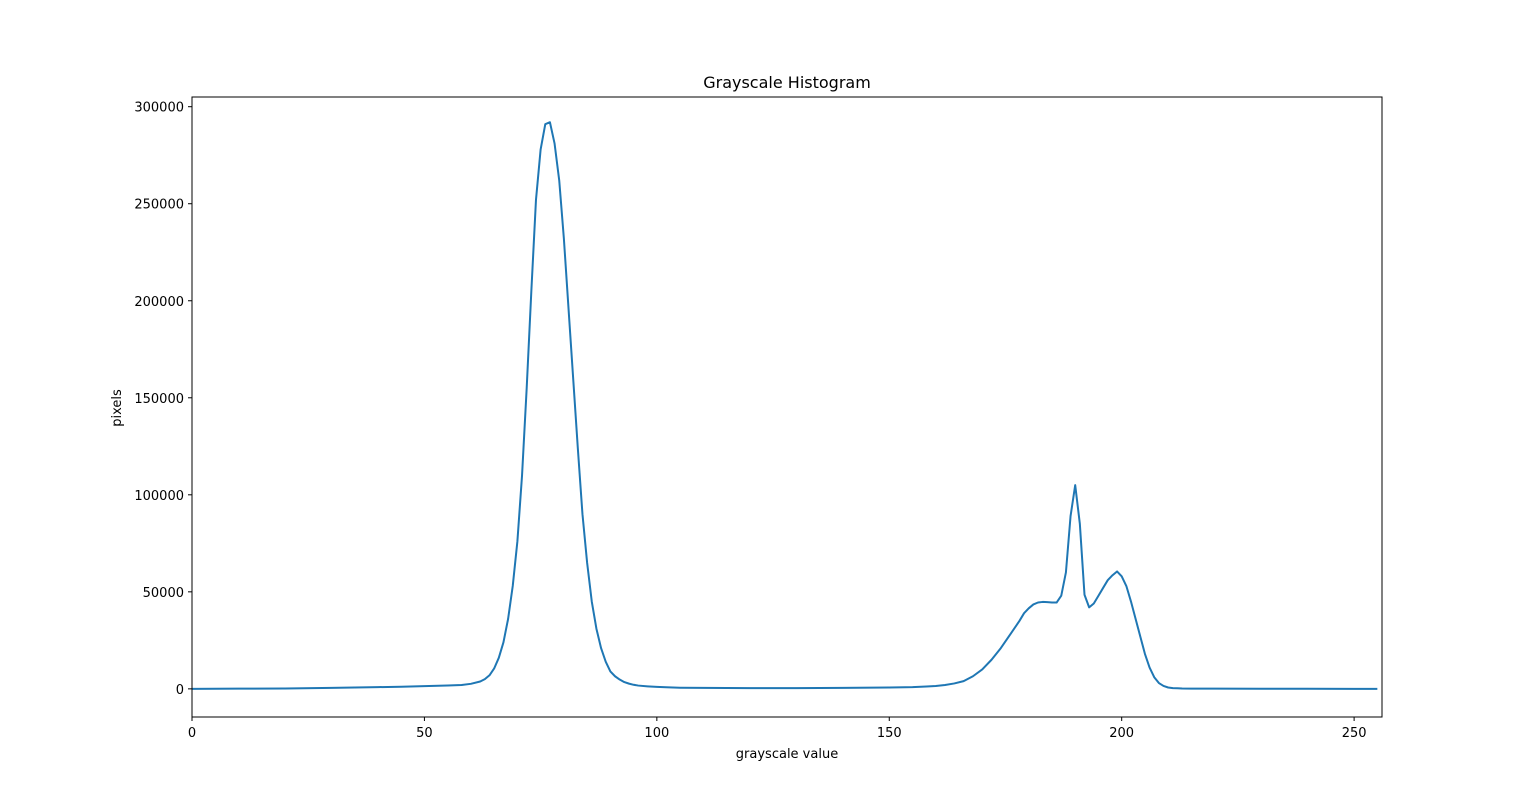 This screenshot has width=1535, height=806. Describe the element at coordinates (117, 408) in the screenshot. I see `y-axis-label: pixels` at that location.